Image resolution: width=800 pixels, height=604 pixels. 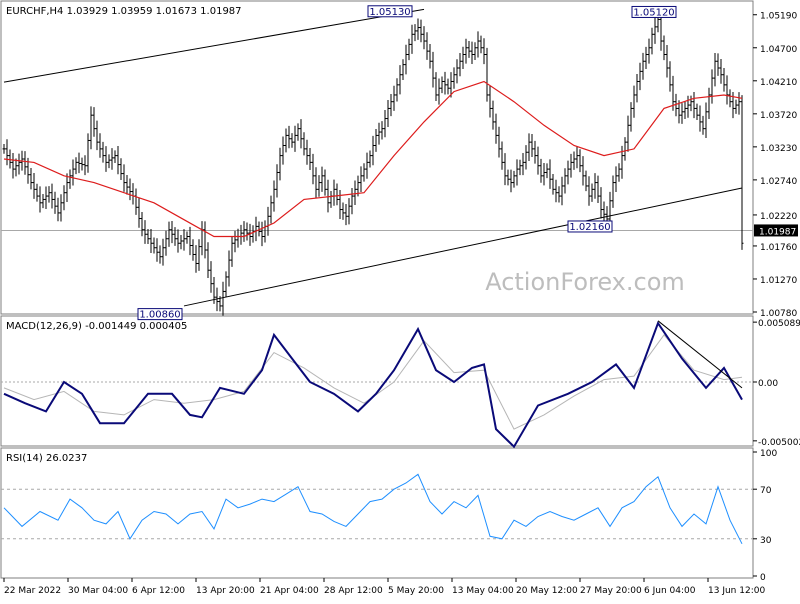 I want to click on annotation-label: 1.02160, so click(x=589, y=227).